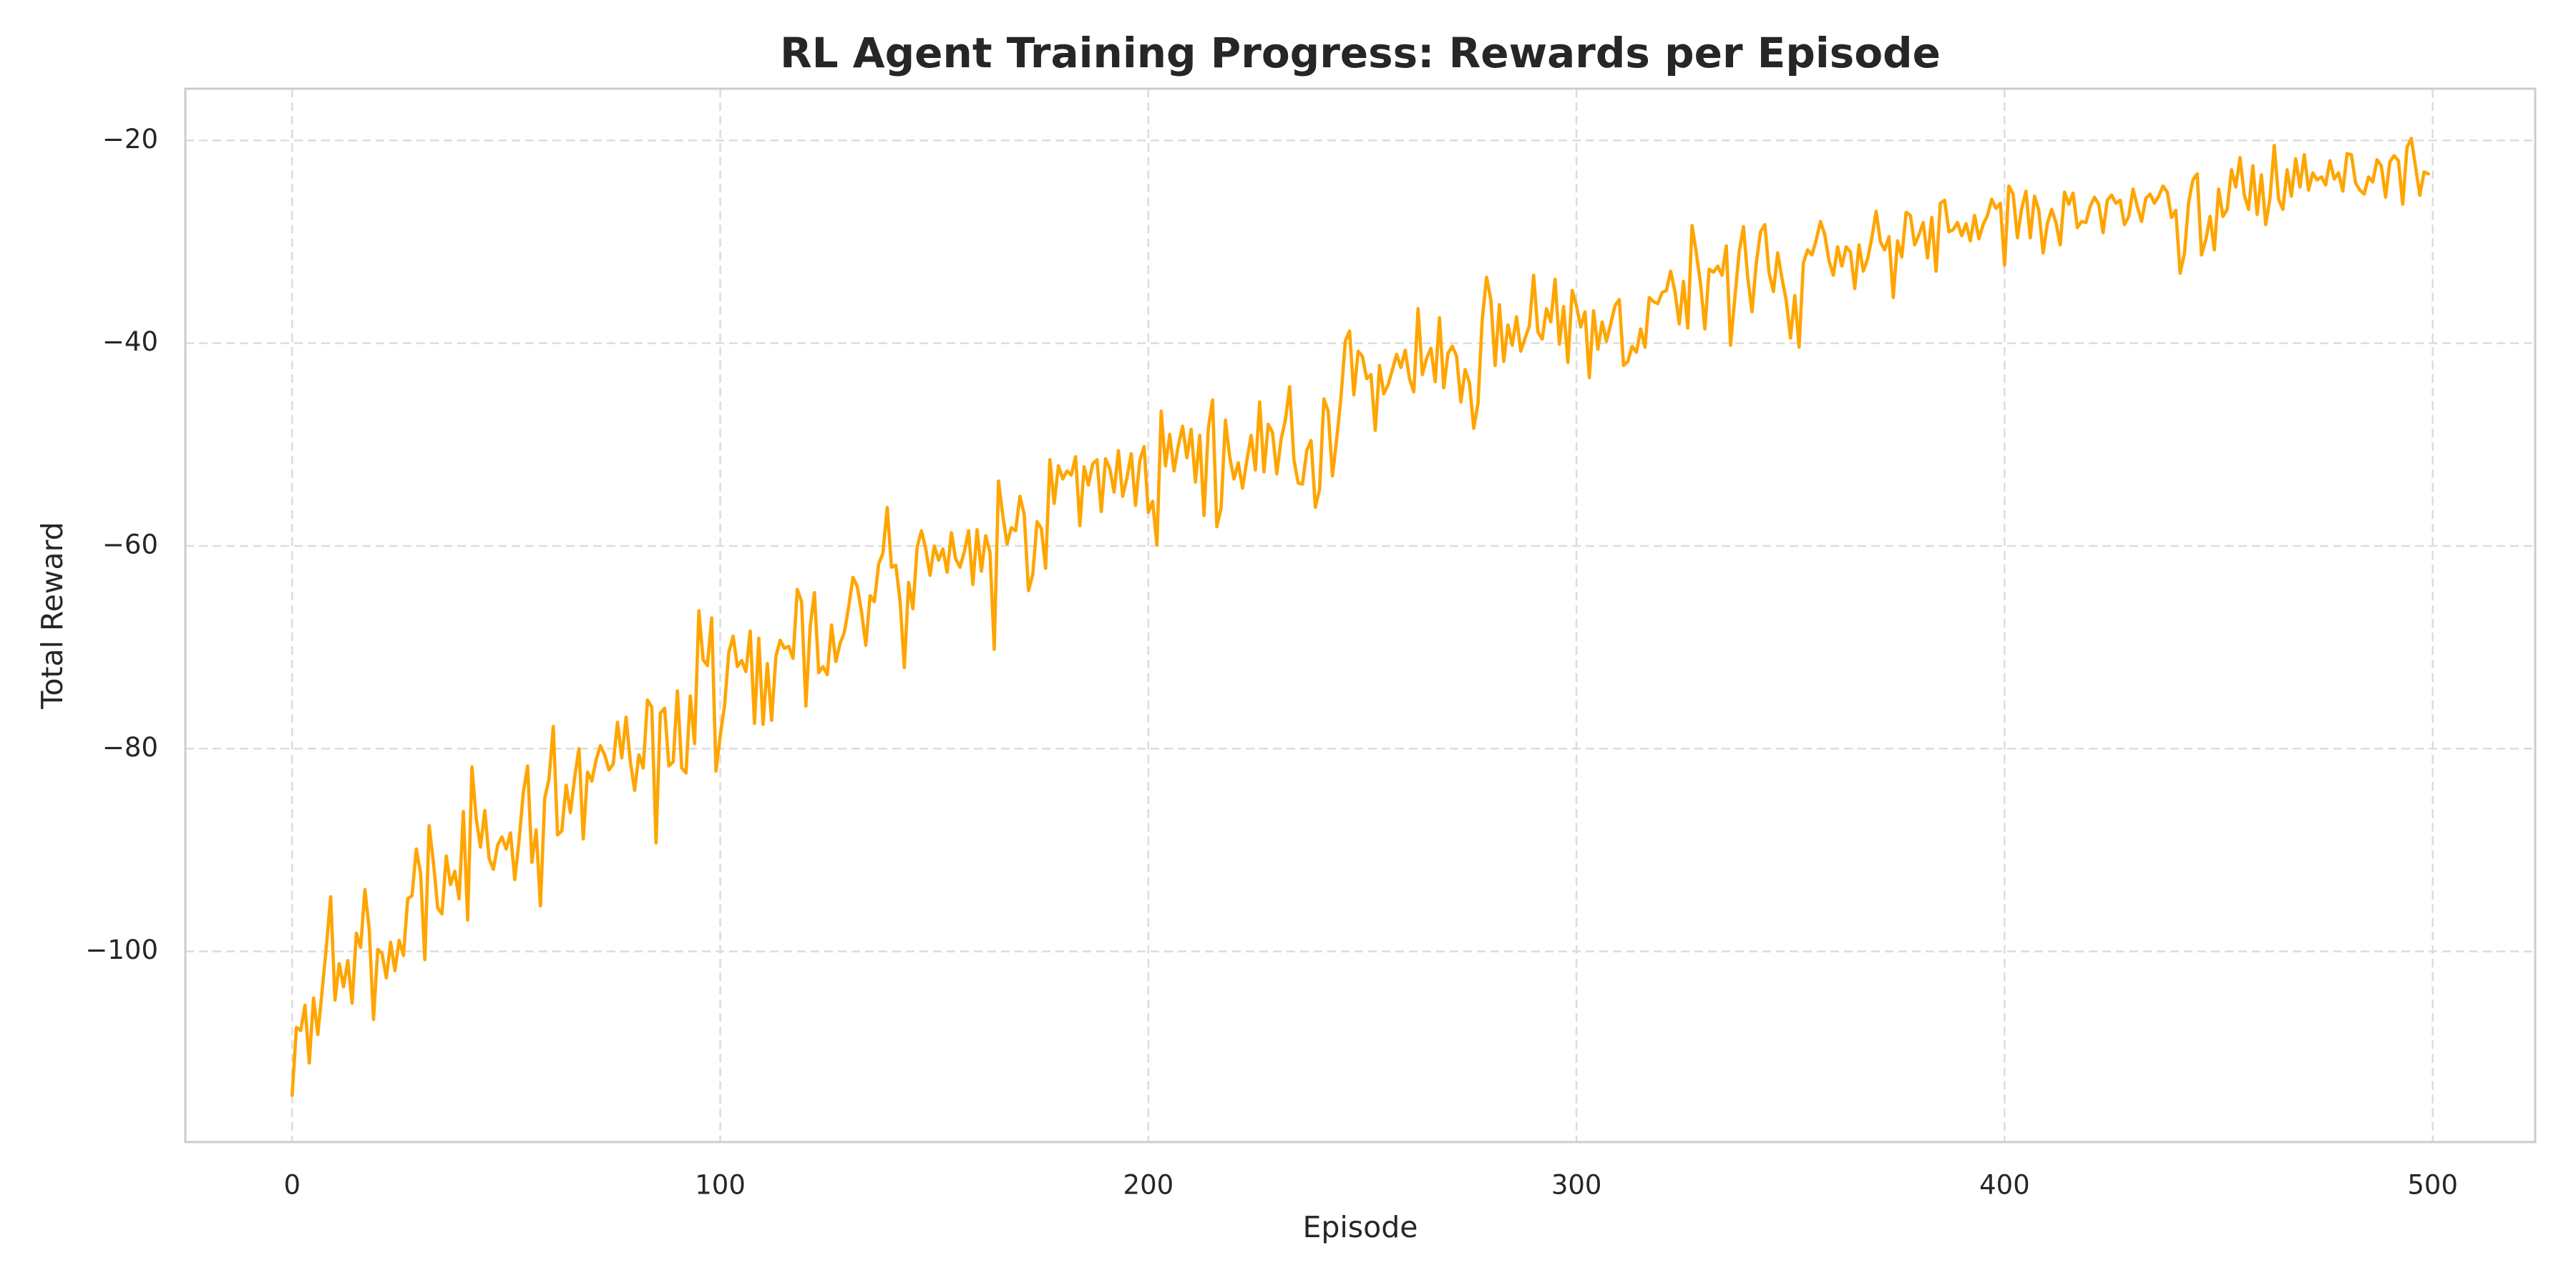 The image size is (2576, 1288). I want to click on x-tick-label: 300, so click(1576, 1185).